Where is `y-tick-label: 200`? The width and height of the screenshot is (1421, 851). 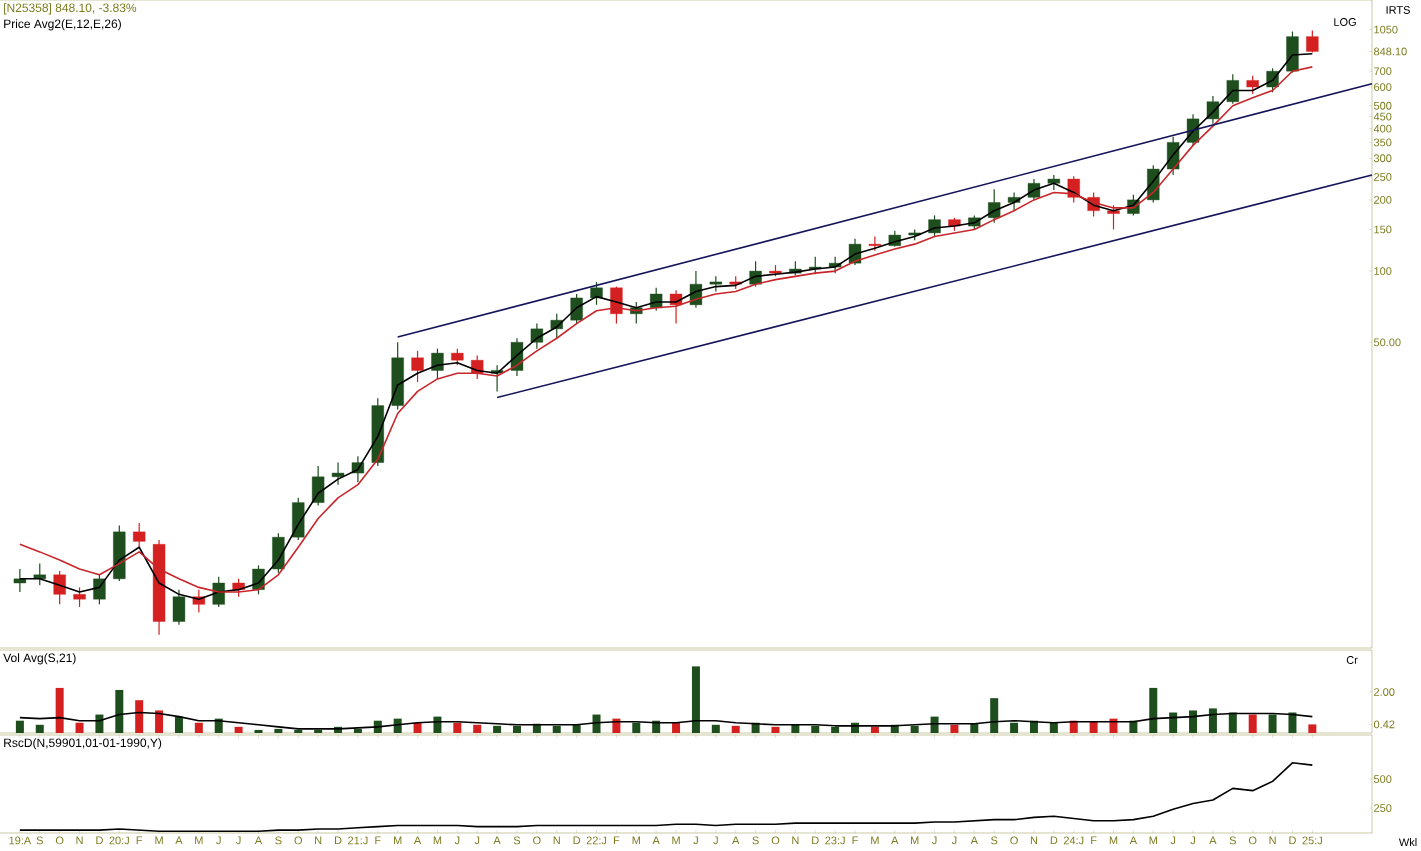 y-tick-label: 200 is located at coordinates (1383, 200).